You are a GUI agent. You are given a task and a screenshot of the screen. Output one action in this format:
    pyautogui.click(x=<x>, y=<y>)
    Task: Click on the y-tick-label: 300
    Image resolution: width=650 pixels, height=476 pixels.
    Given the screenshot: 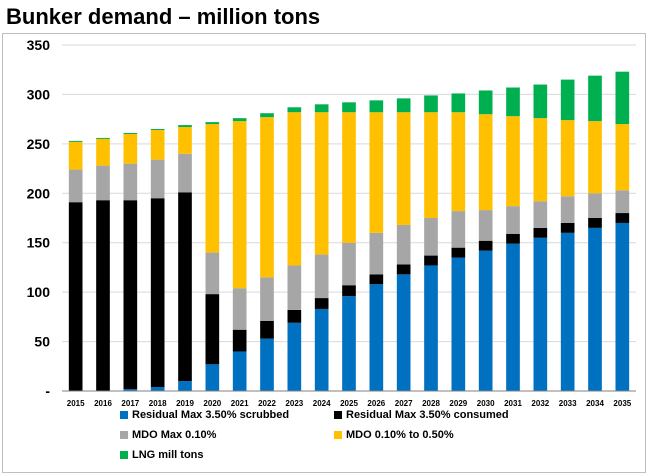 What is the action you would take?
    pyautogui.click(x=39, y=94)
    